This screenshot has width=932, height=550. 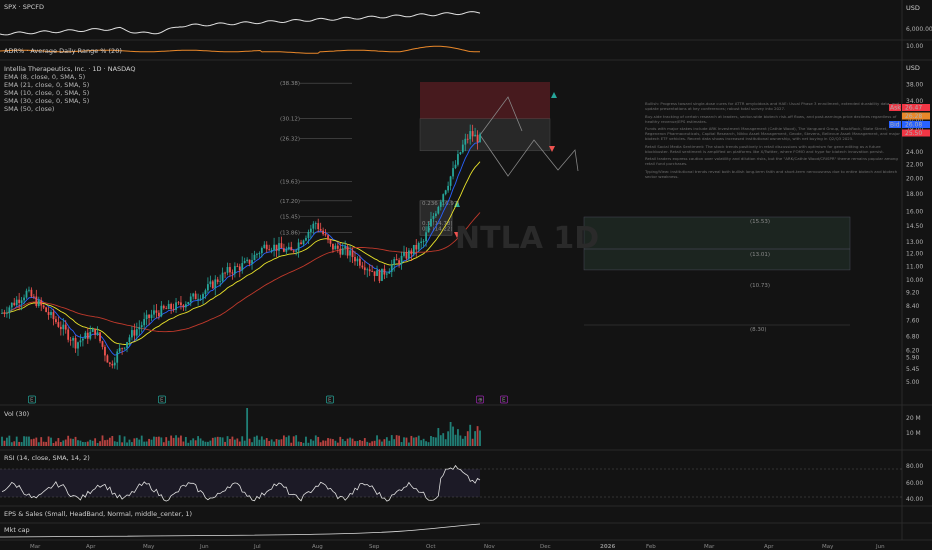 I want to click on time-axis-label: Aug, so click(x=317, y=547).